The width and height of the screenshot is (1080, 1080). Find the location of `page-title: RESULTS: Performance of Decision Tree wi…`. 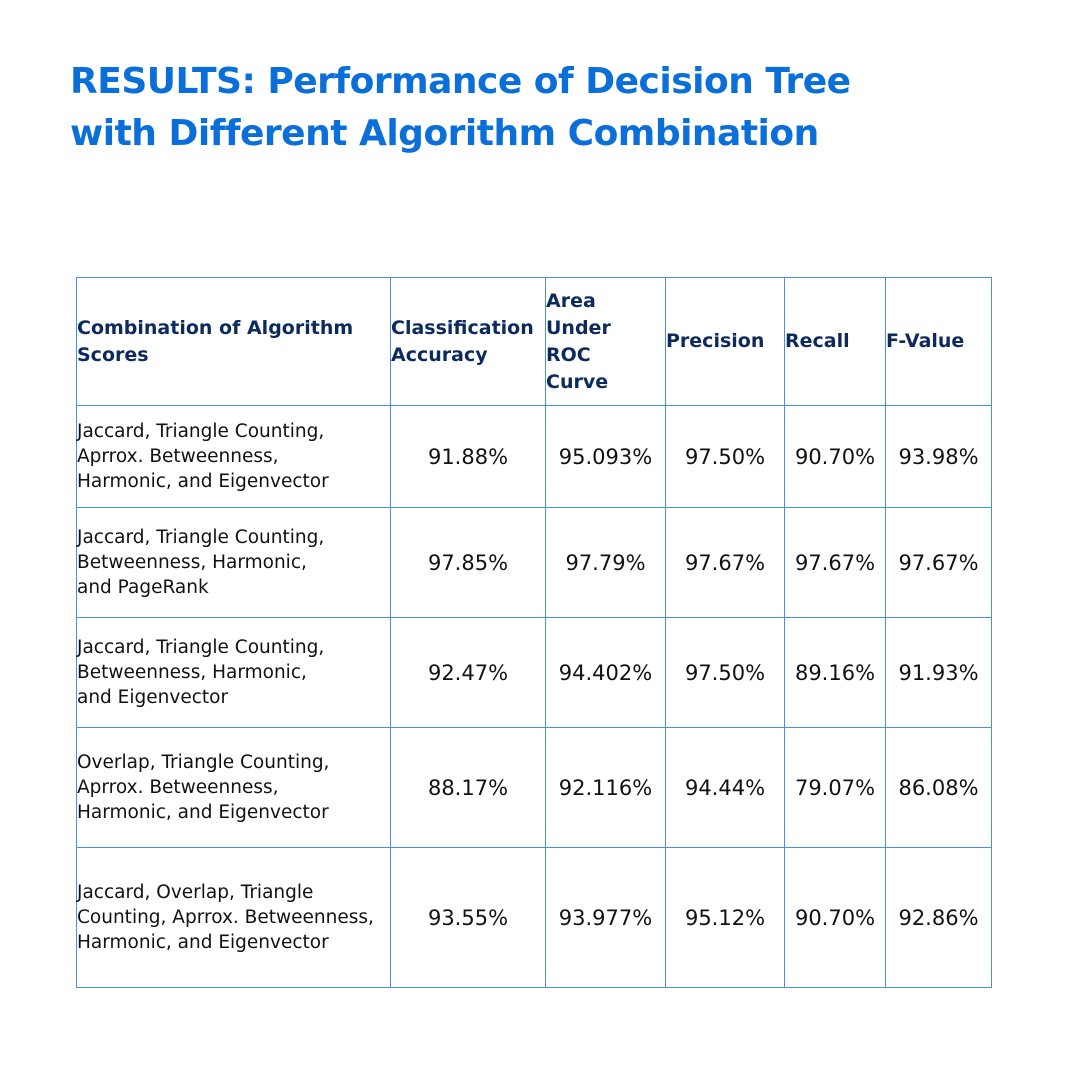

page-title: RESULTS: Performance of Decision Tree wi… is located at coordinates (520, 108).